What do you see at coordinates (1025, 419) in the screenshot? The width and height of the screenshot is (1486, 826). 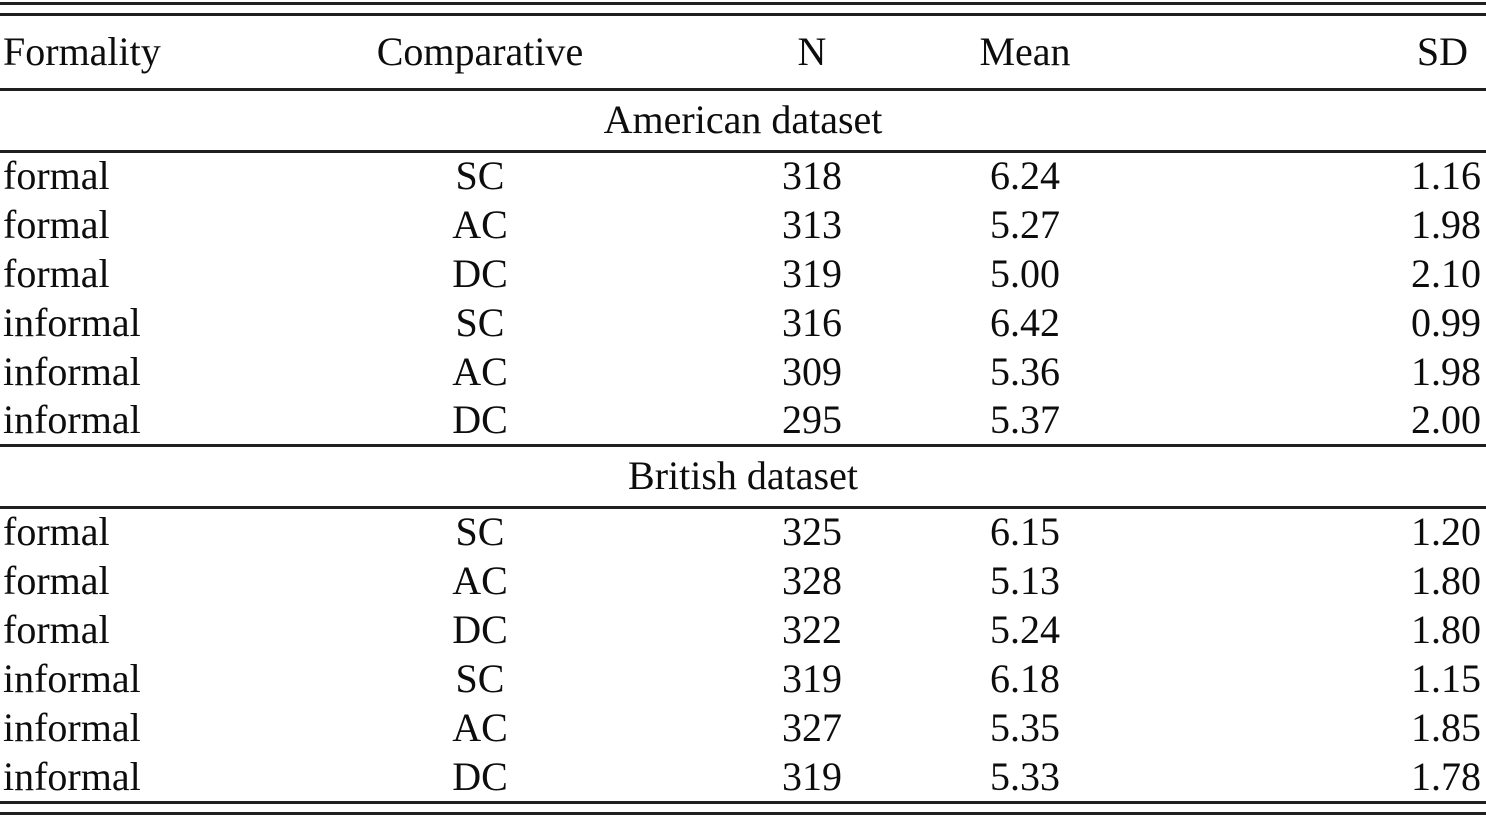 I see `cell-mean: 5.37` at bounding box center [1025, 419].